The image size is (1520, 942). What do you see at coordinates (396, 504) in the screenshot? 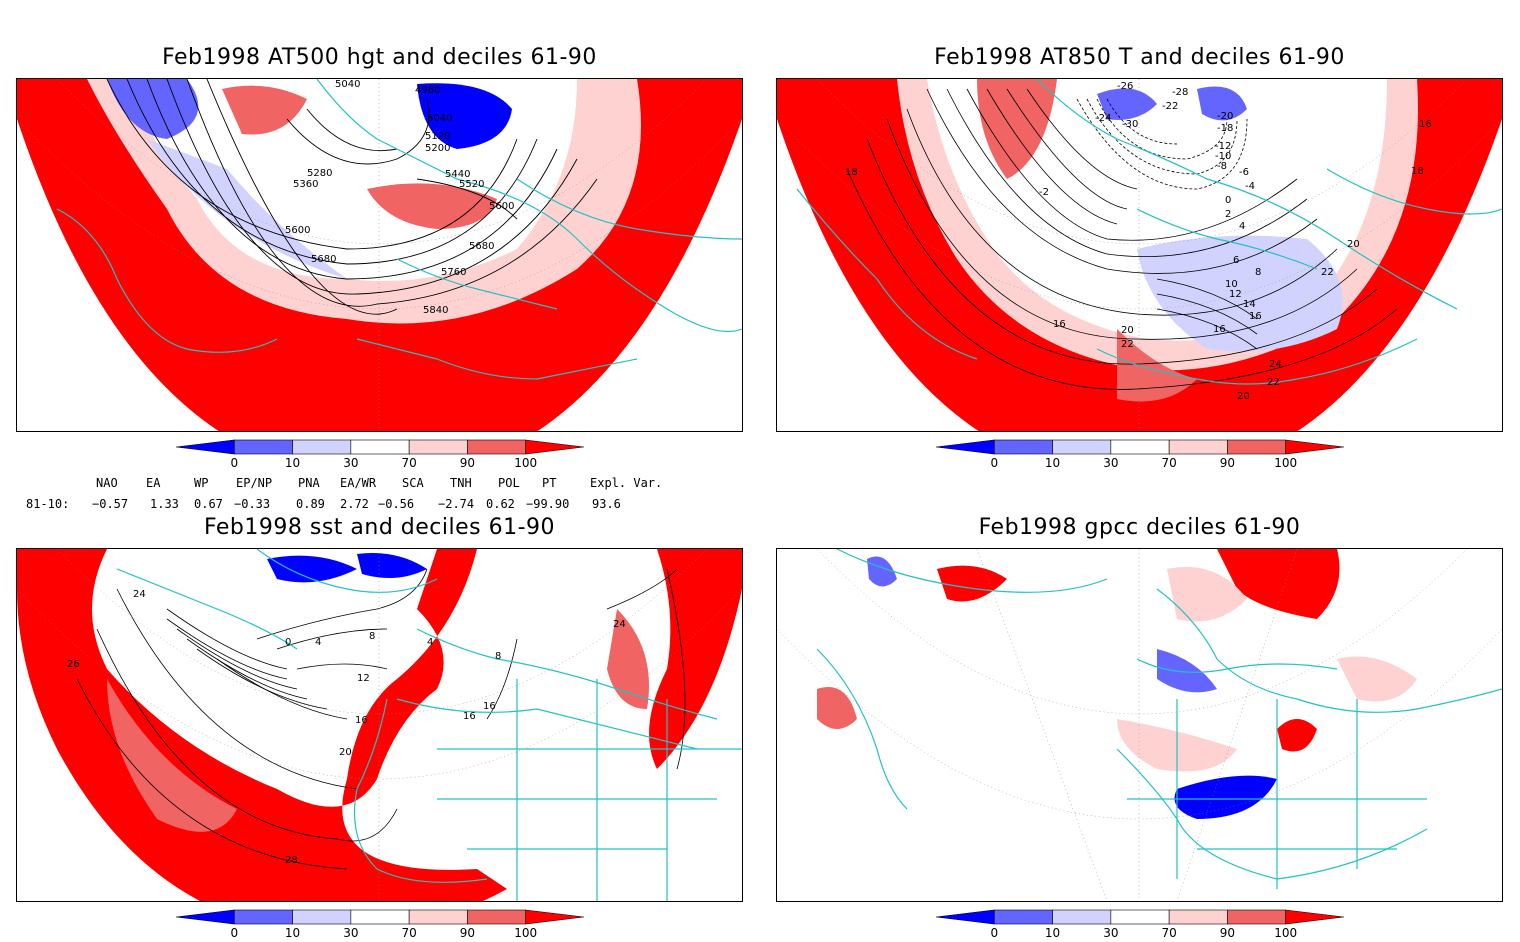
I see `index-value-sca: −0.56` at bounding box center [396, 504].